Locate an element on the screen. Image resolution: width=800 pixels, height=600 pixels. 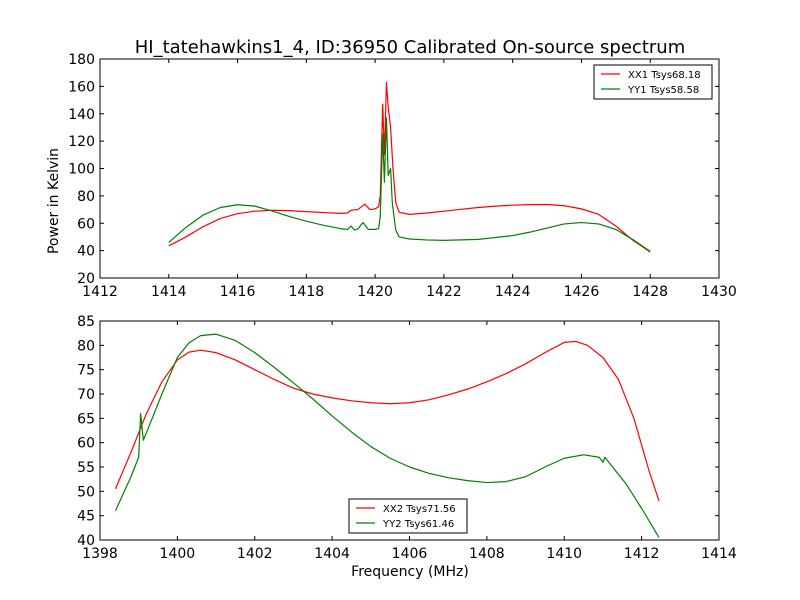
x-tick-label-0-8: 1428 is located at coordinates (650, 292).